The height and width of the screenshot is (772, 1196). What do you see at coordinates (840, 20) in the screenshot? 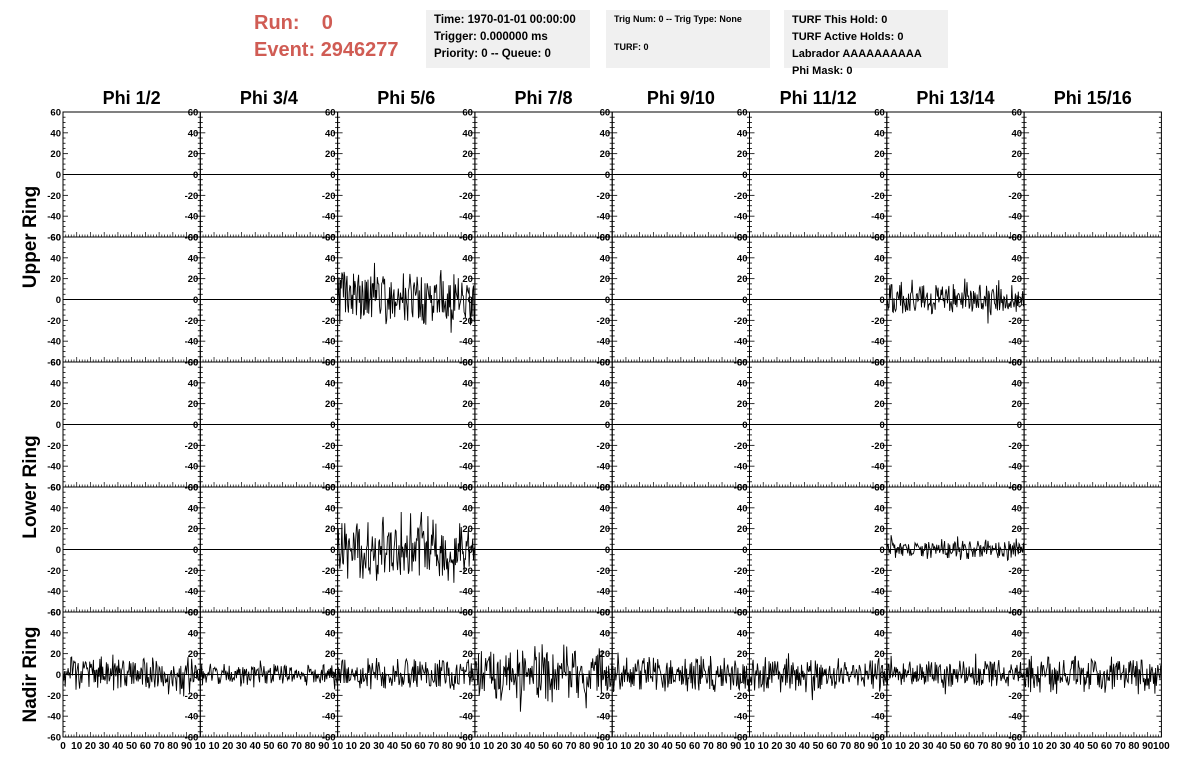
I see `turf-this-hold-text: TURF This Hold: 0` at bounding box center [840, 20].